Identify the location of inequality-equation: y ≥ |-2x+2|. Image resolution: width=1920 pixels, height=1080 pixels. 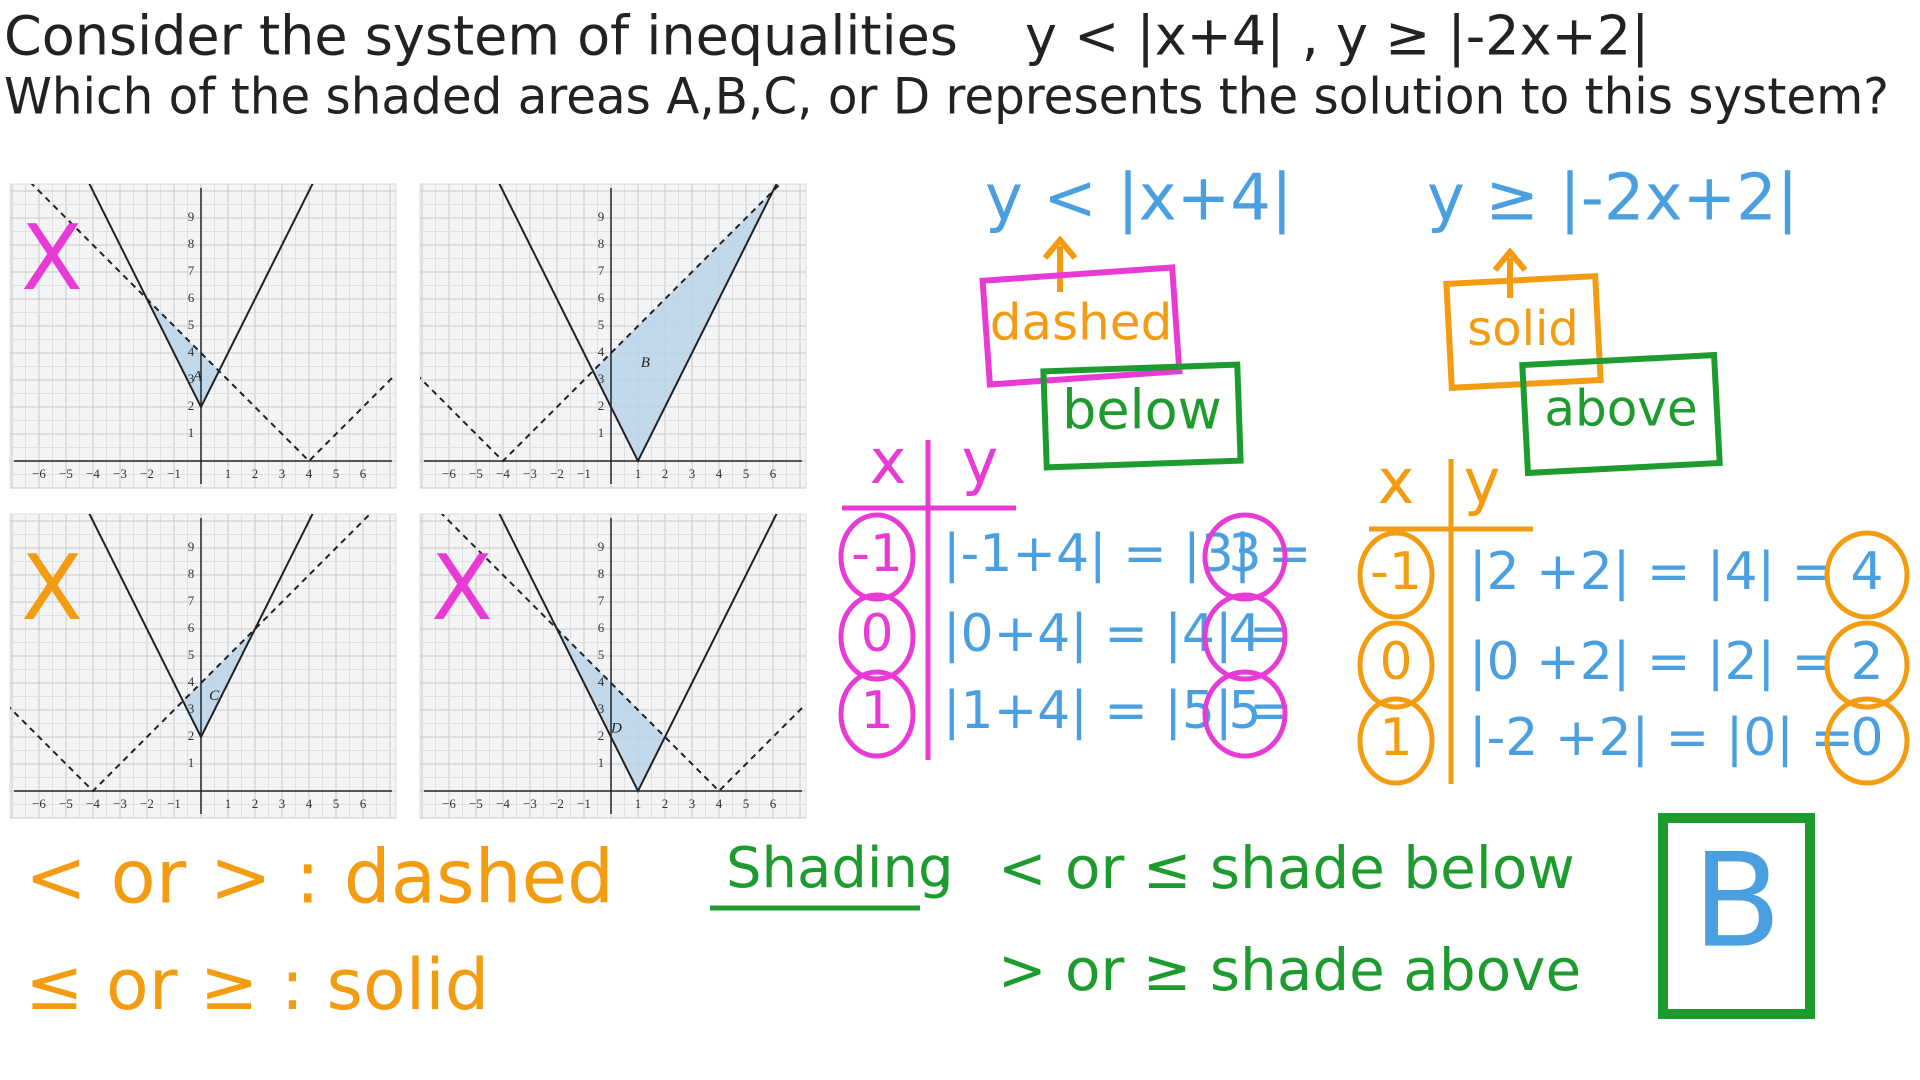
(1612, 199).